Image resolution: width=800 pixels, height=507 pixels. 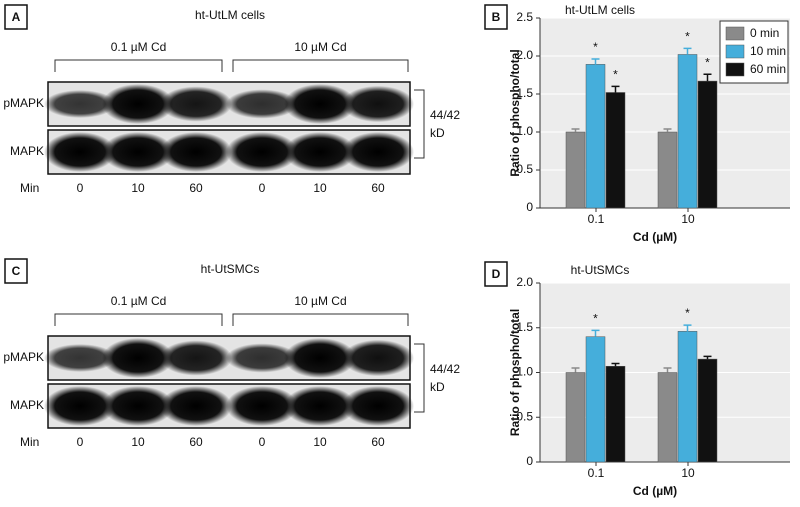 I want to click on x-axis-label: Cd (µM), so click(x=655, y=237).